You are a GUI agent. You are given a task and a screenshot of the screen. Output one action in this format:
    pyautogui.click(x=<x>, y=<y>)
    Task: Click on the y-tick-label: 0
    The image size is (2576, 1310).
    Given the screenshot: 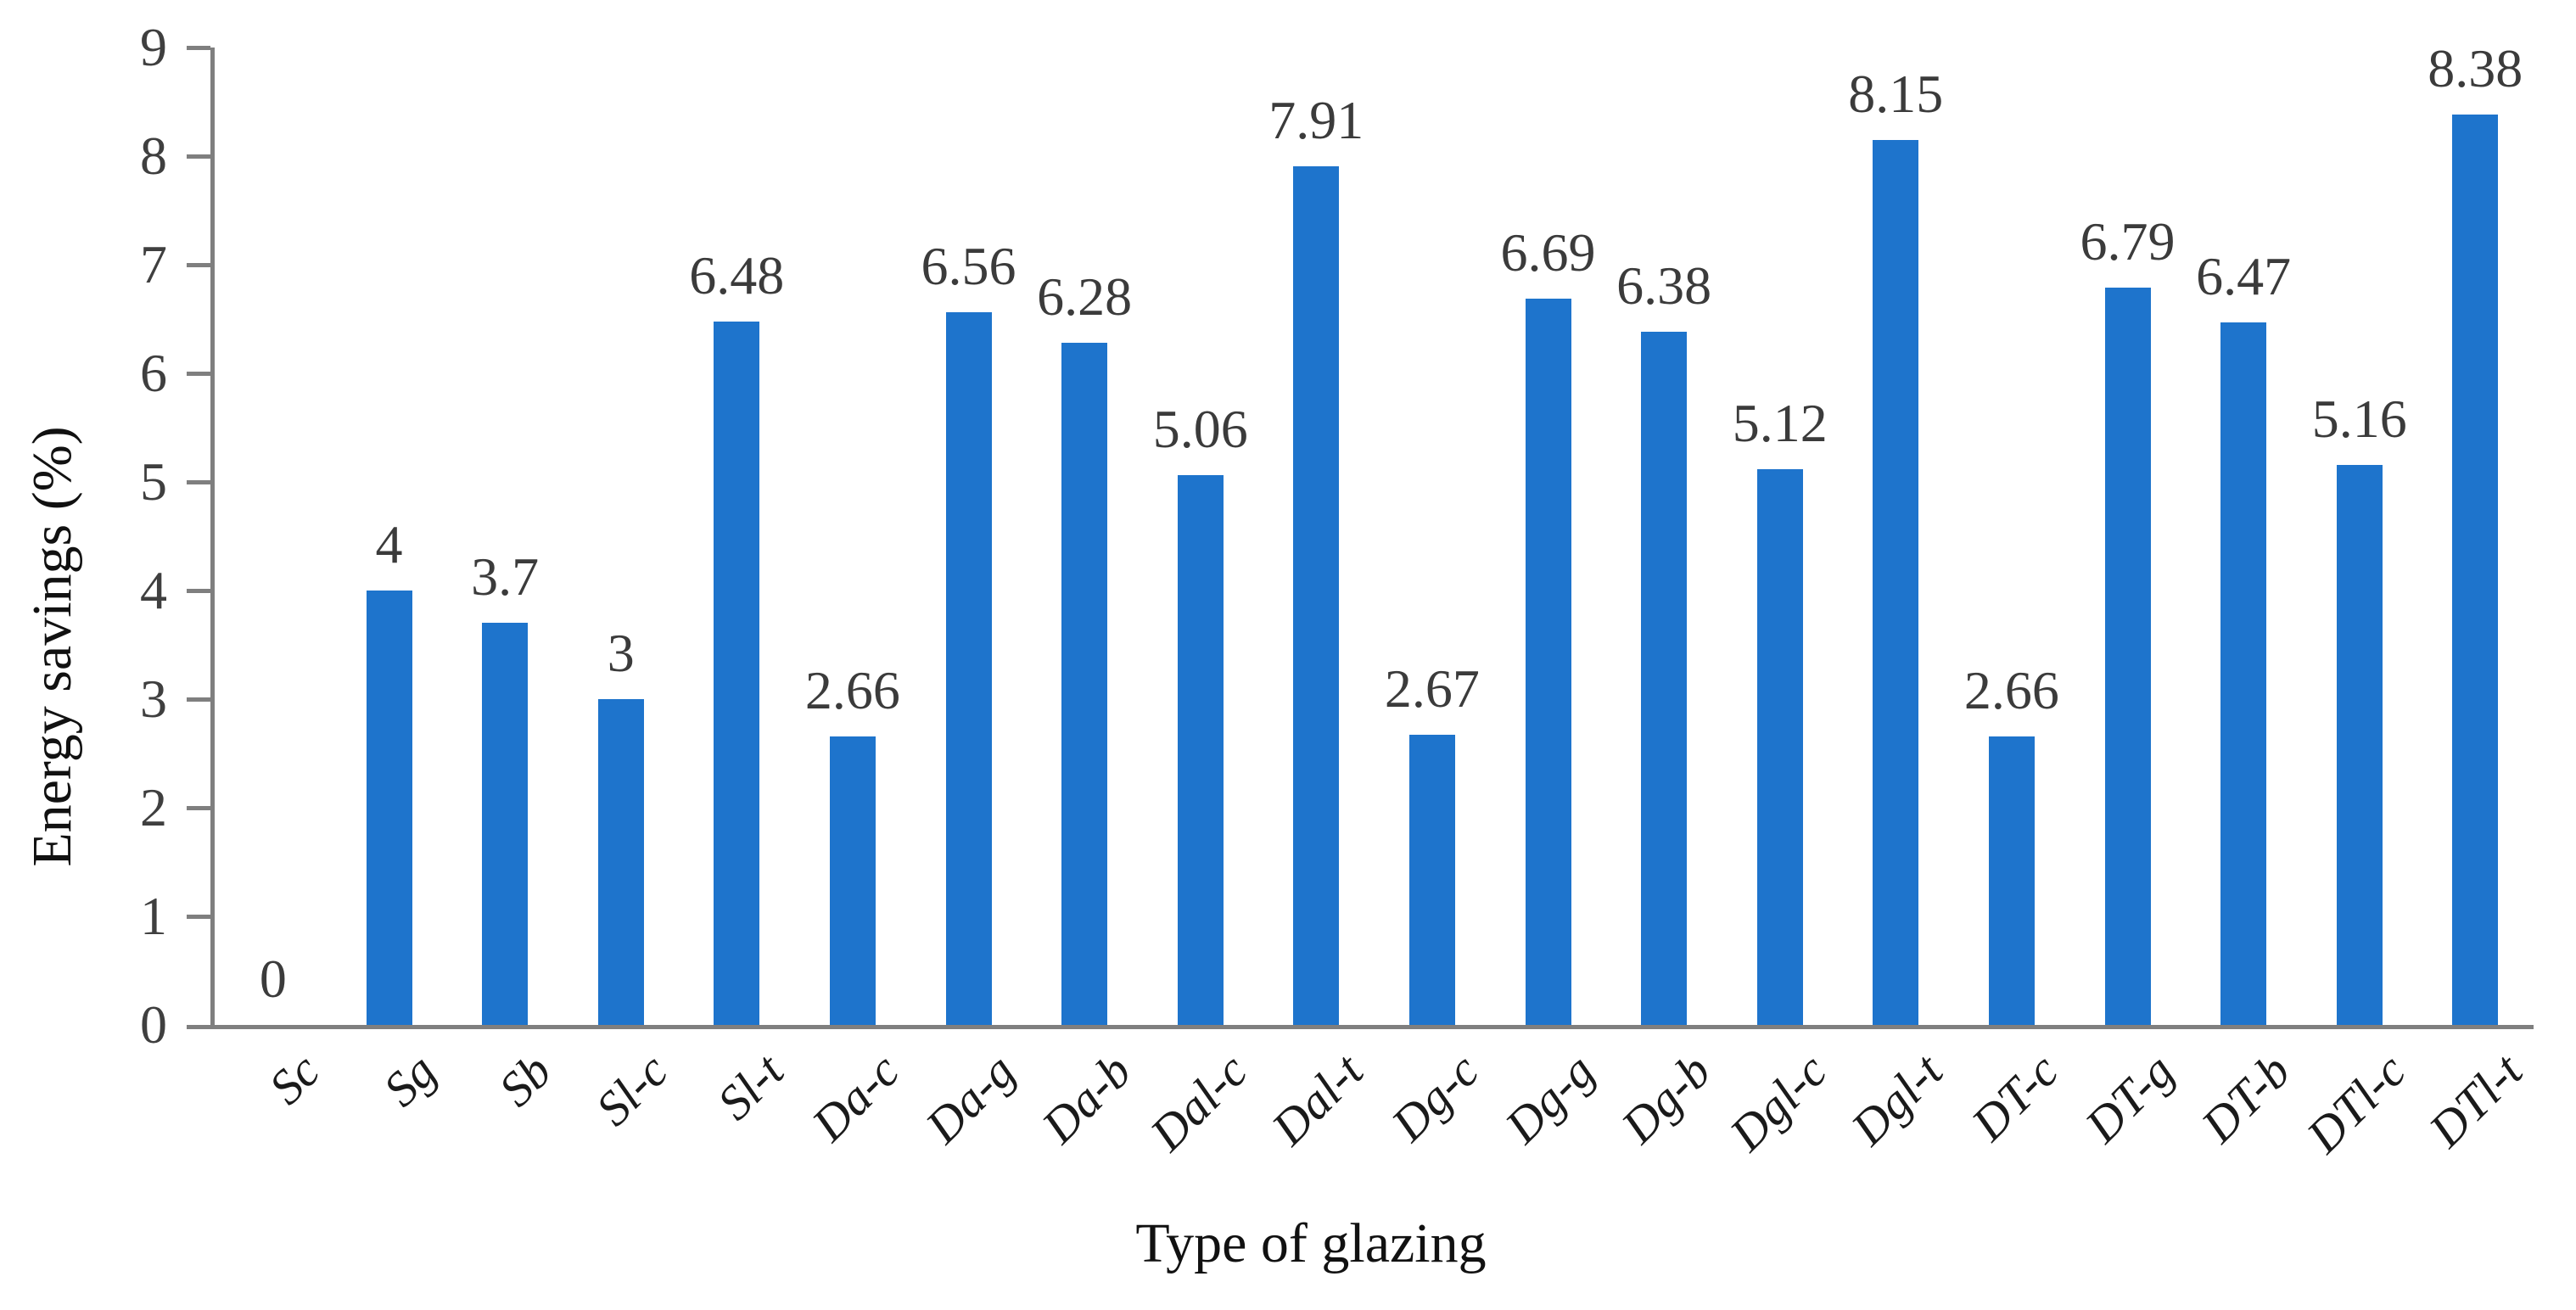 What is the action you would take?
    pyautogui.click(x=153, y=1025)
    